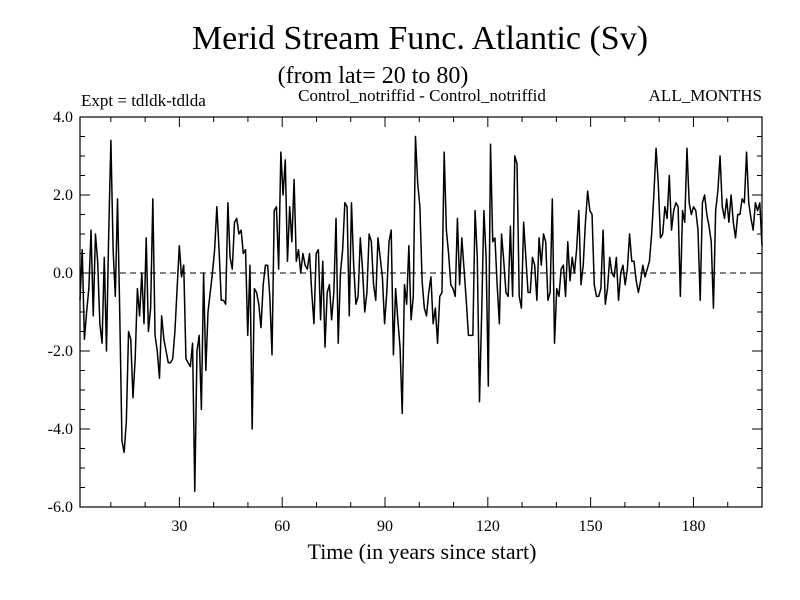 The height and width of the screenshot is (600, 800). What do you see at coordinates (591, 526) in the screenshot?
I see `x-tick-label: 150` at bounding box center [591, 526].